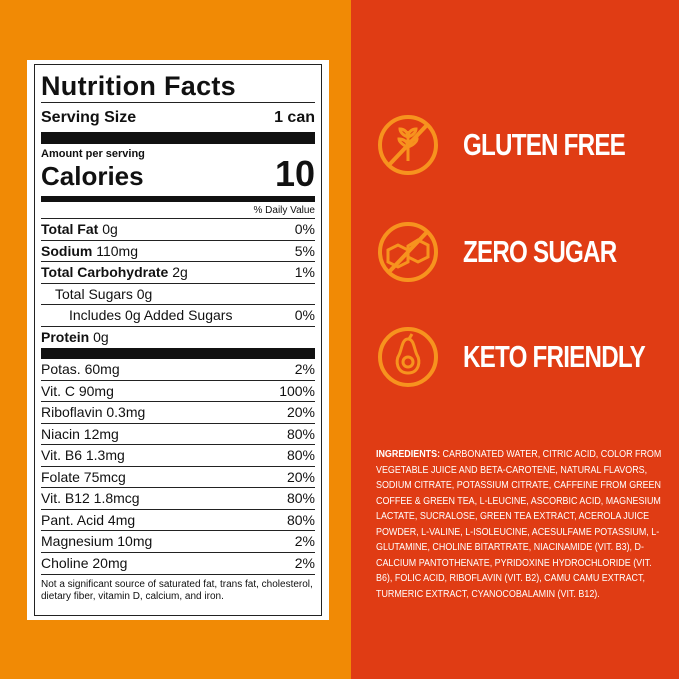 The image size is (679, 679). What do you see at coordinates (178, 84) in the screenshot?
I see `nutrition-title: Nutrition Facts` at bounding box center [178, 84].